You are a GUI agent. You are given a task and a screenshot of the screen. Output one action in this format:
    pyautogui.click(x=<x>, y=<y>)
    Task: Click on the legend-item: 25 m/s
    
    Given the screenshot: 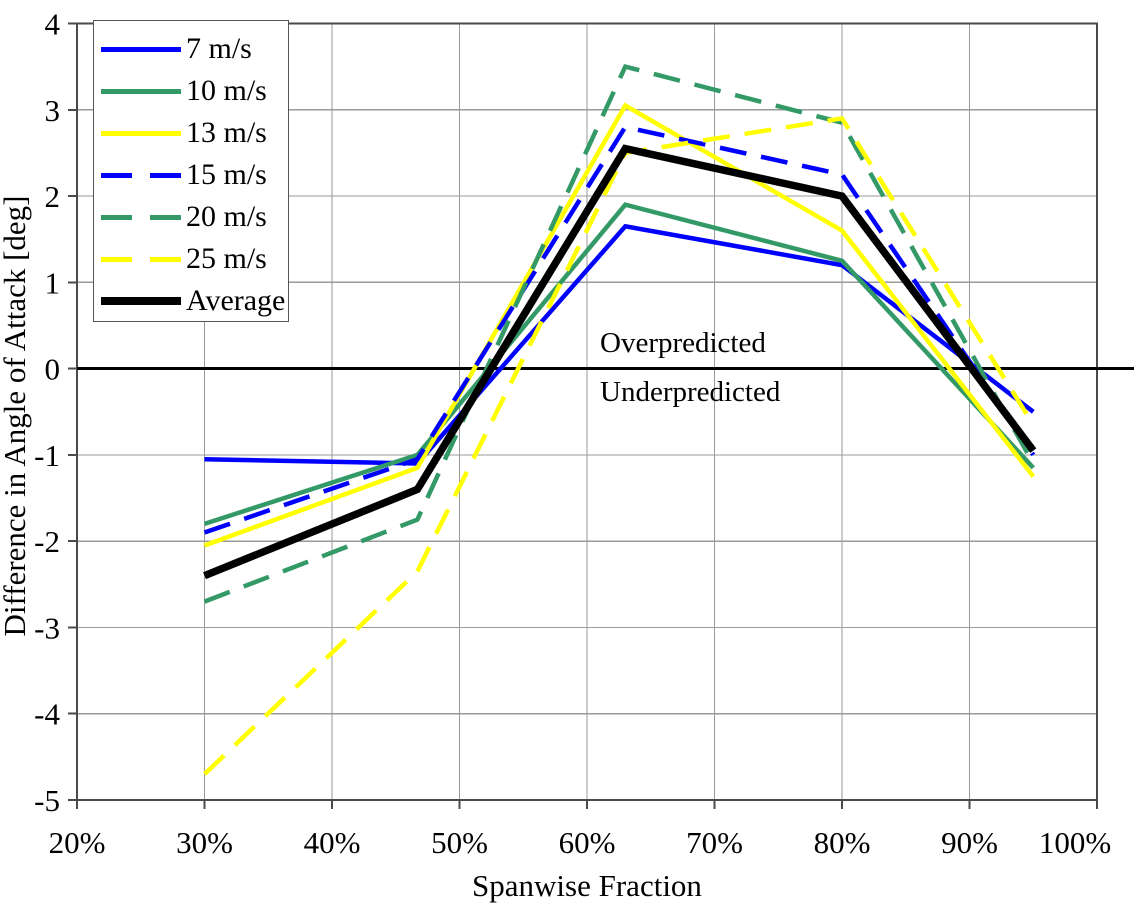 What is the action you would take?
    pyautogui.click(x=191, y=259)
    